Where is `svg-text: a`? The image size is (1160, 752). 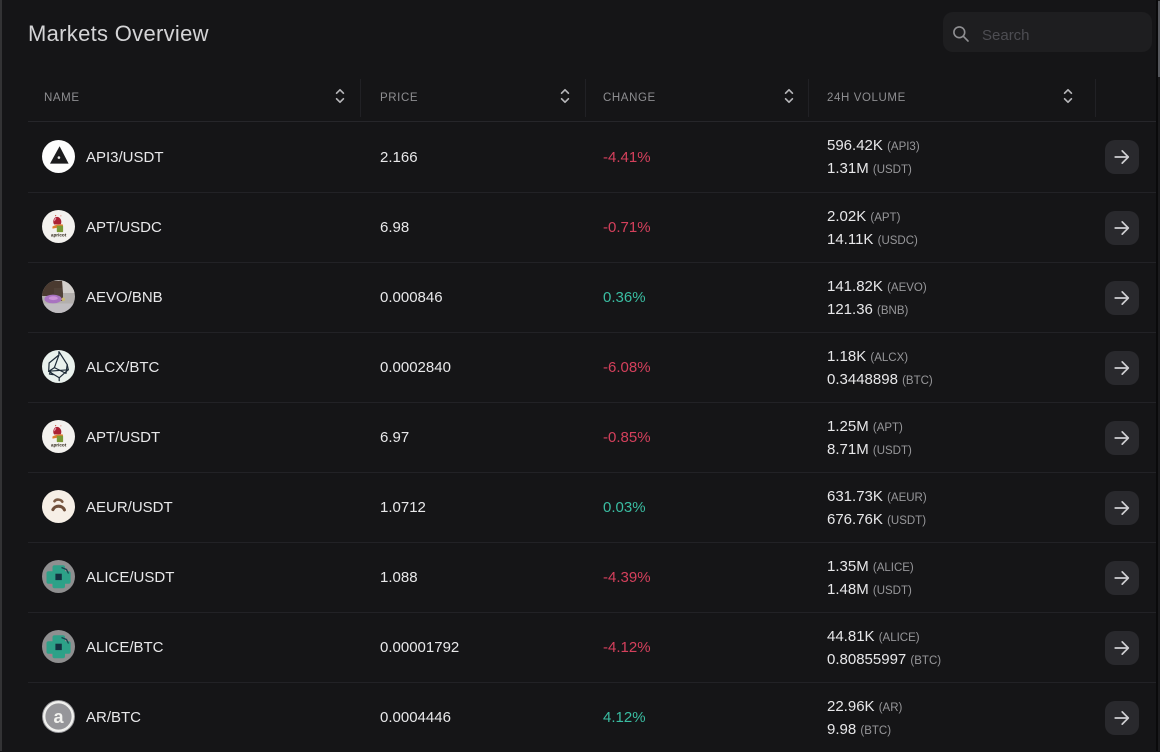
svg-text: a is located at coordinates (58, 717).